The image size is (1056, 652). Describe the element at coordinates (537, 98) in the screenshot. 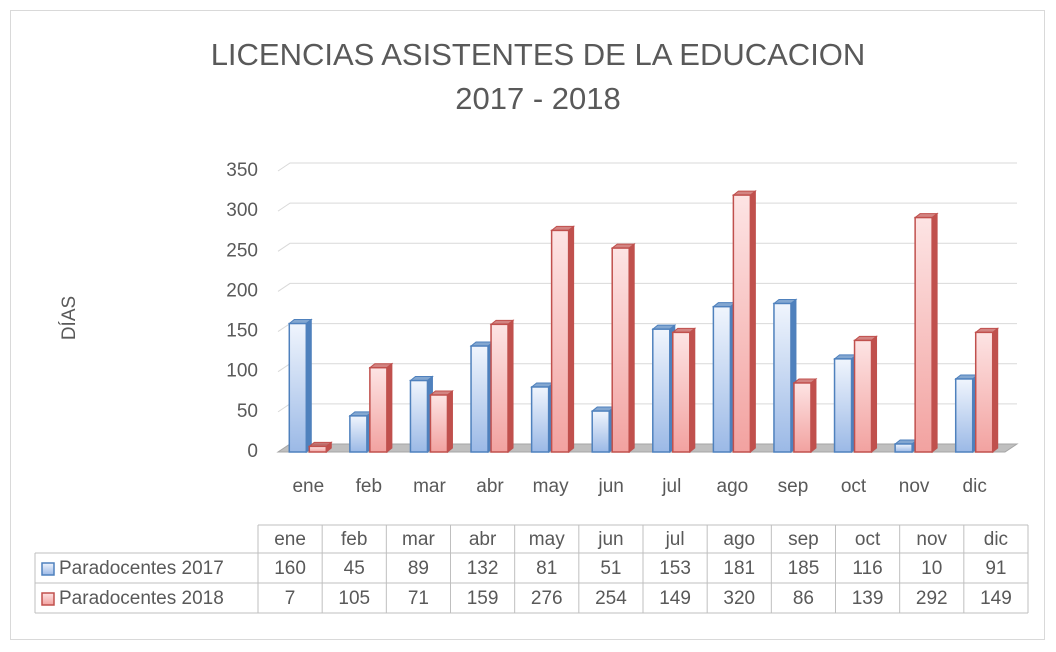

I see `chart-title: 2017 - 2018` at that location.